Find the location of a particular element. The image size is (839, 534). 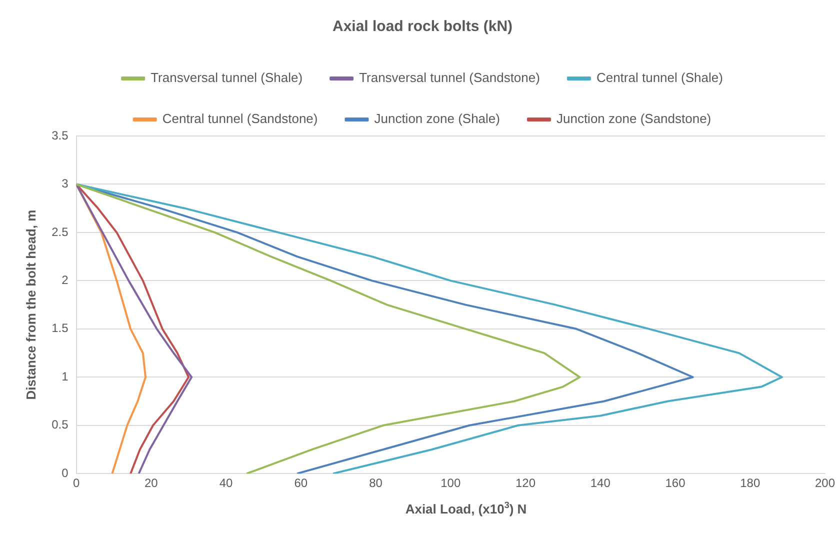

x-tick-label: 140 is located at coordinates (600, 483).